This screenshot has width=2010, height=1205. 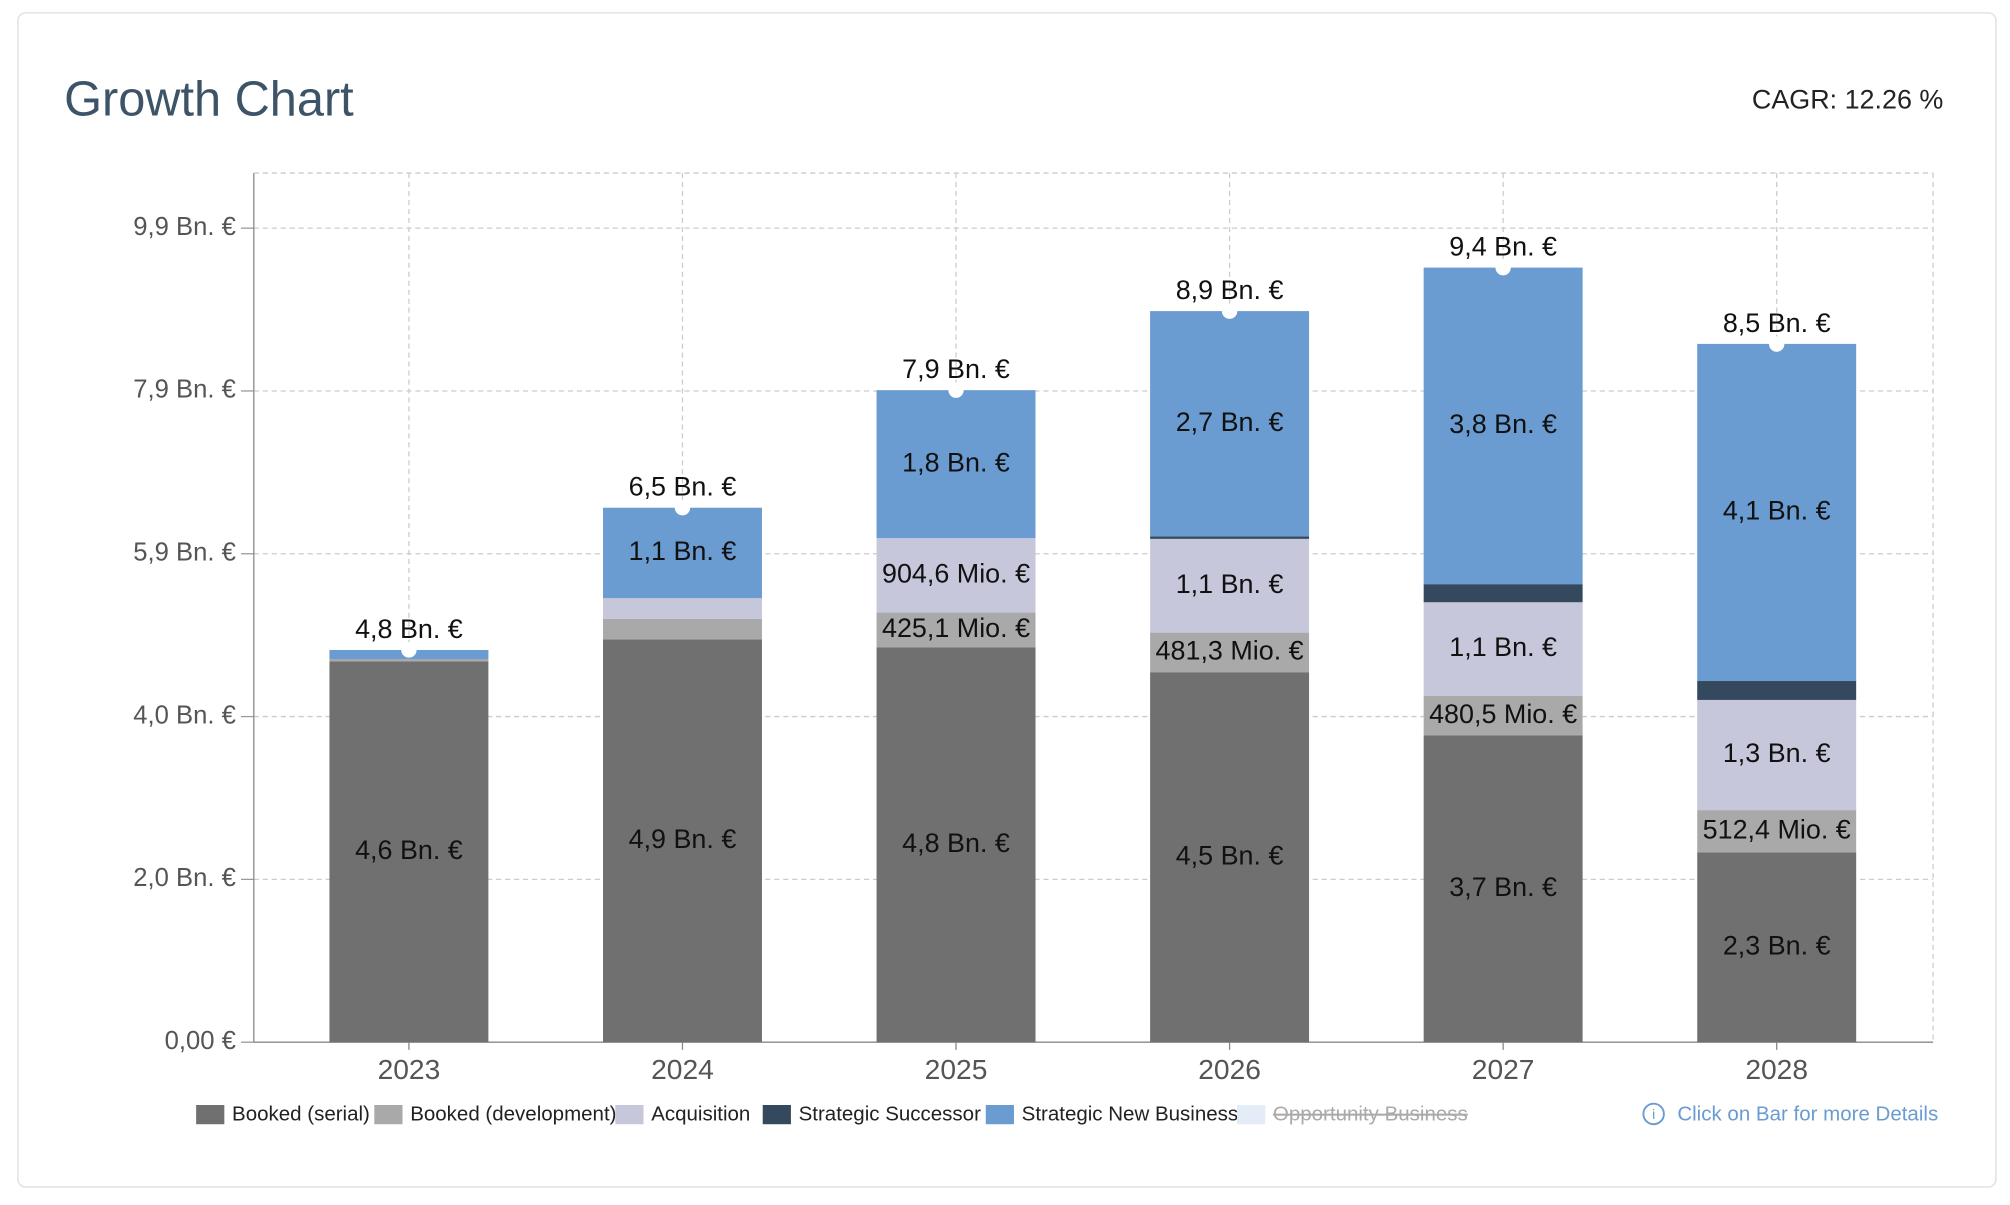 I want to click on info-icon-glyph: i, so click(x=1653, y=1114).